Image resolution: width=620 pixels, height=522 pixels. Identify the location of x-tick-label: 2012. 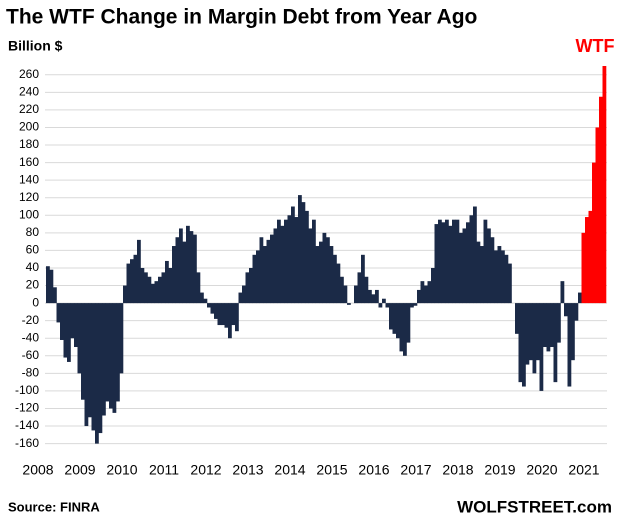
(205, 470).